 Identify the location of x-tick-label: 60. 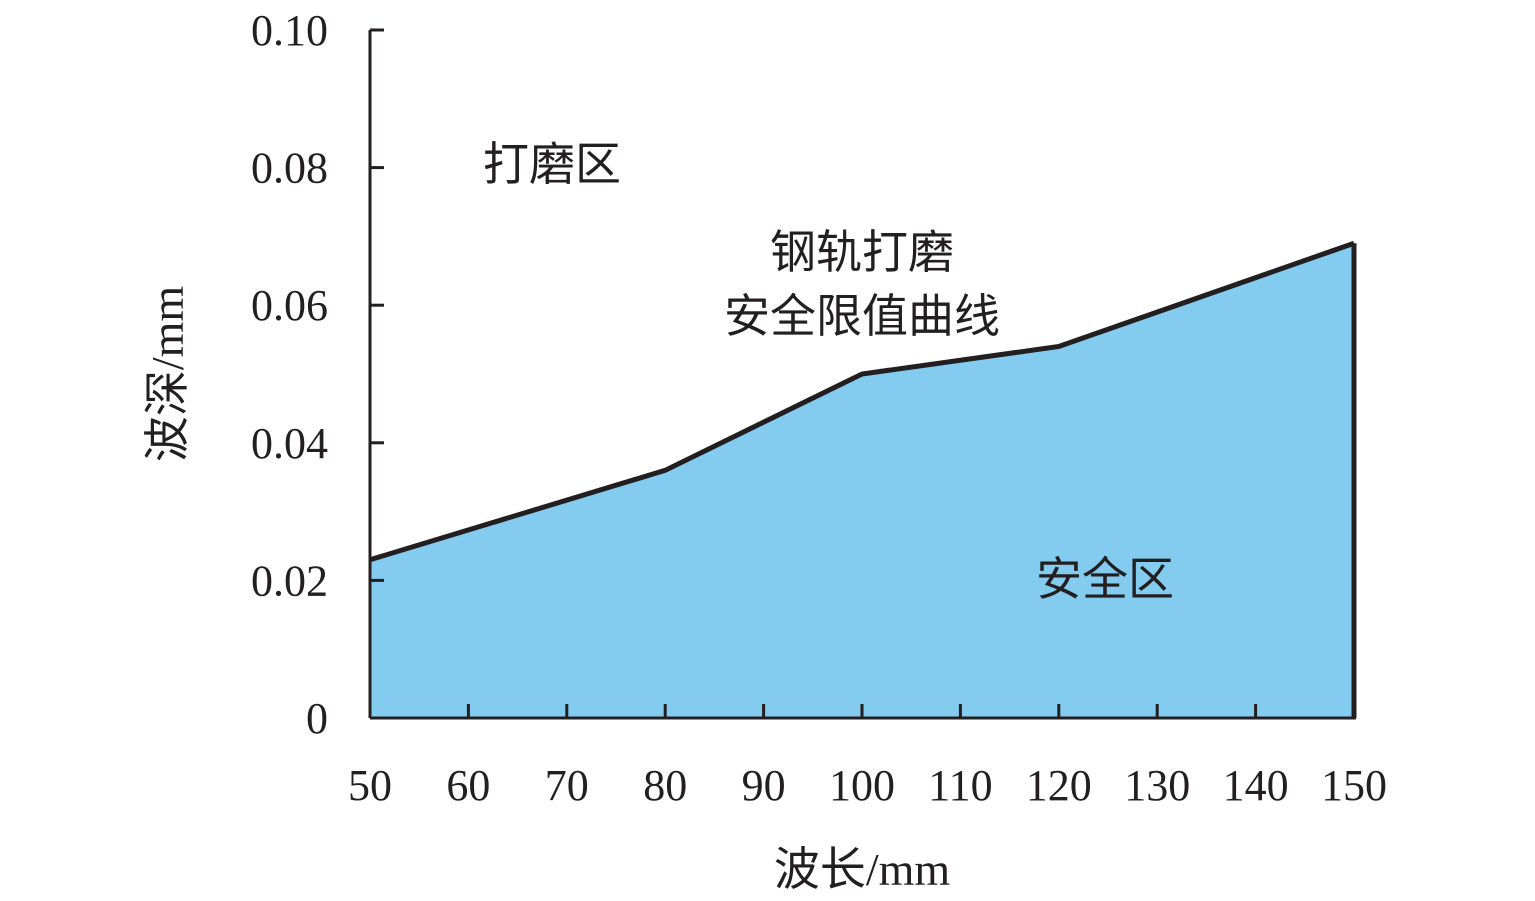
(468, 785).